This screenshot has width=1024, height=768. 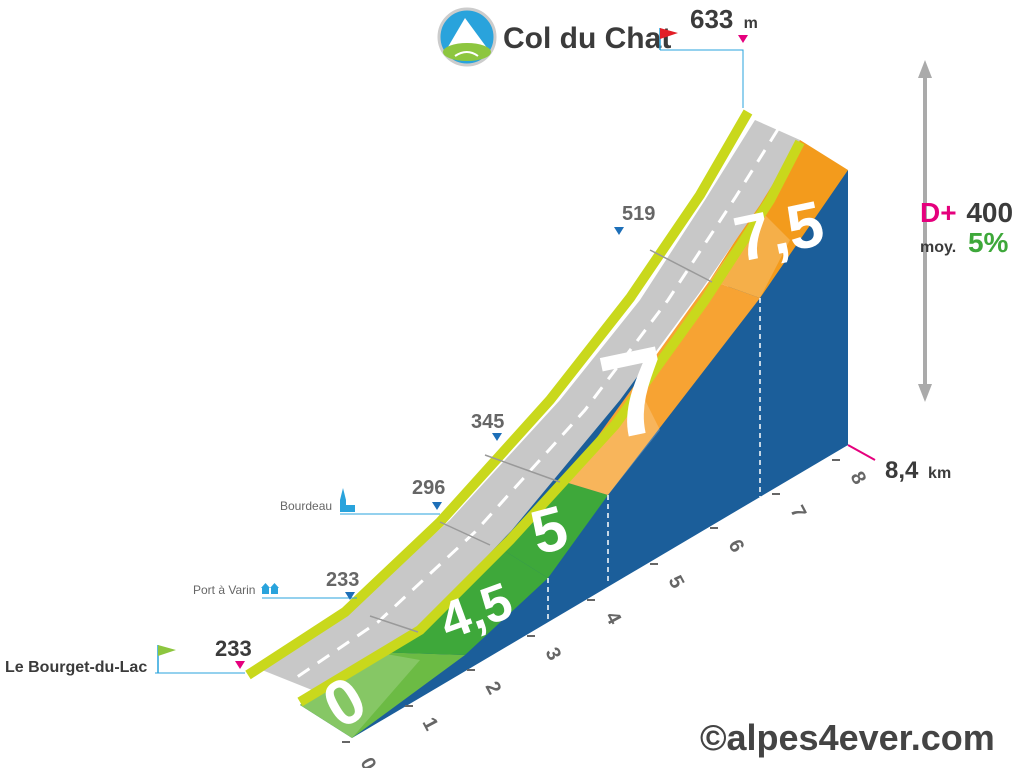 What do you see at coordinates (669, 33) in the screenshot?
I see `summit-flag-icon` at bounding box center [669, 33].